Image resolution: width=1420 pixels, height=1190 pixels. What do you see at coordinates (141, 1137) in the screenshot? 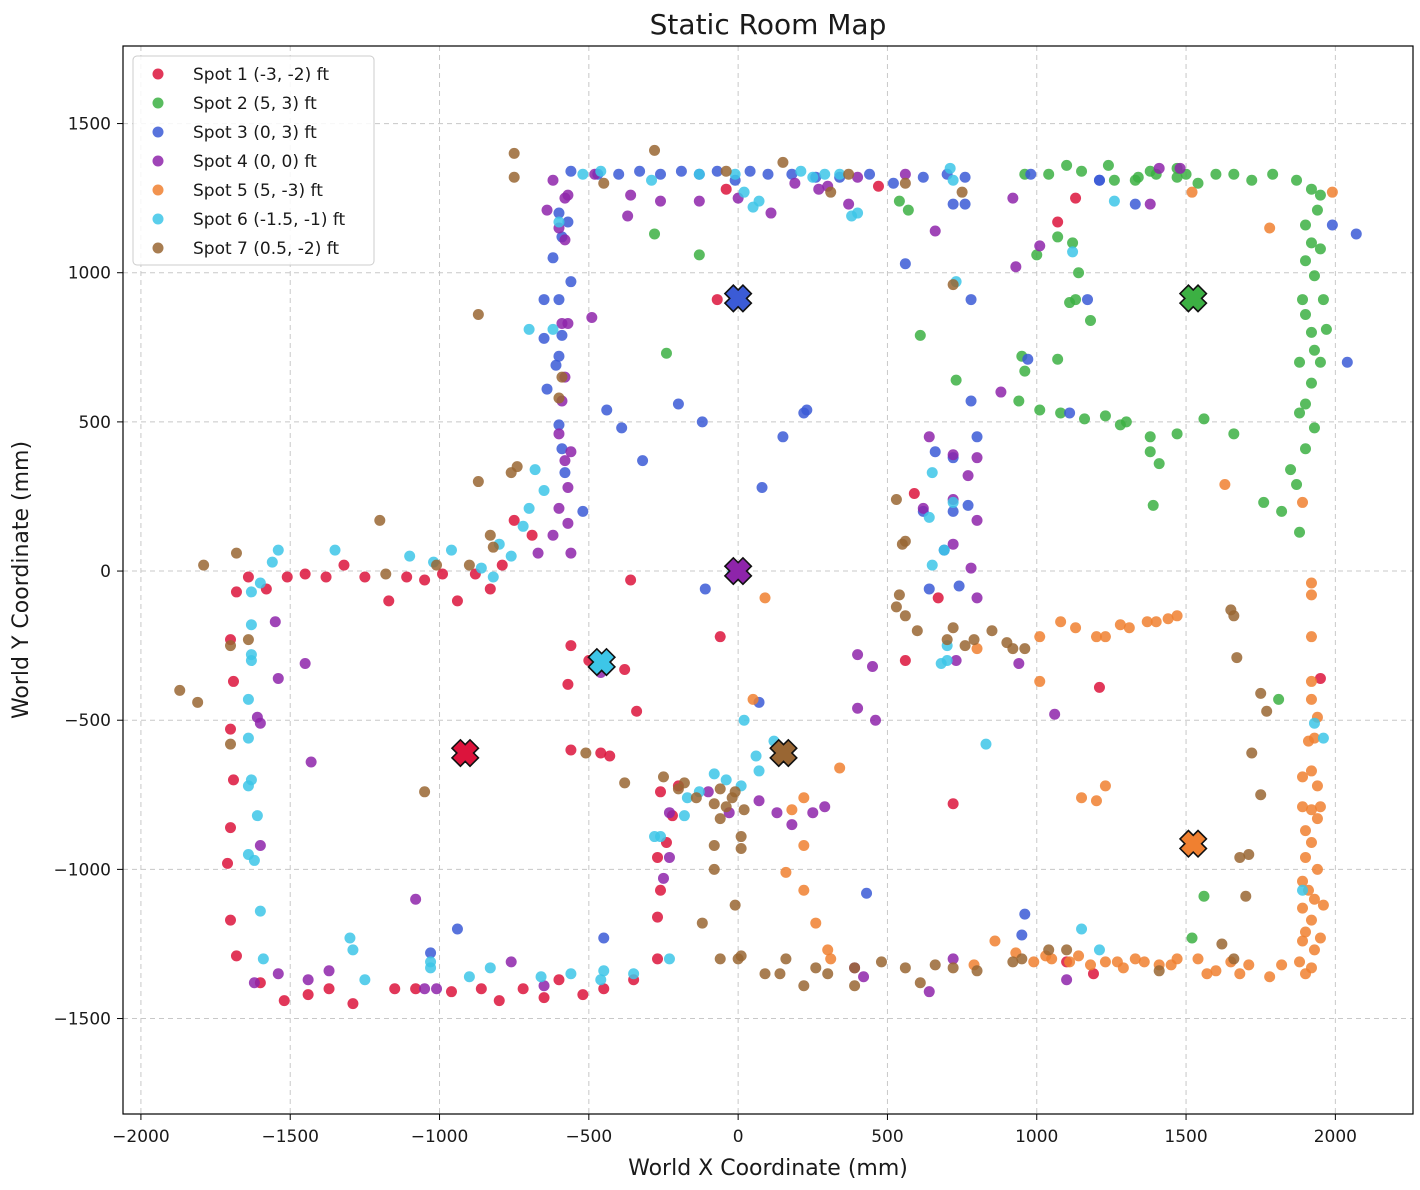
I see `x-tick-label: −2000` at bounding box center [141, 1137].